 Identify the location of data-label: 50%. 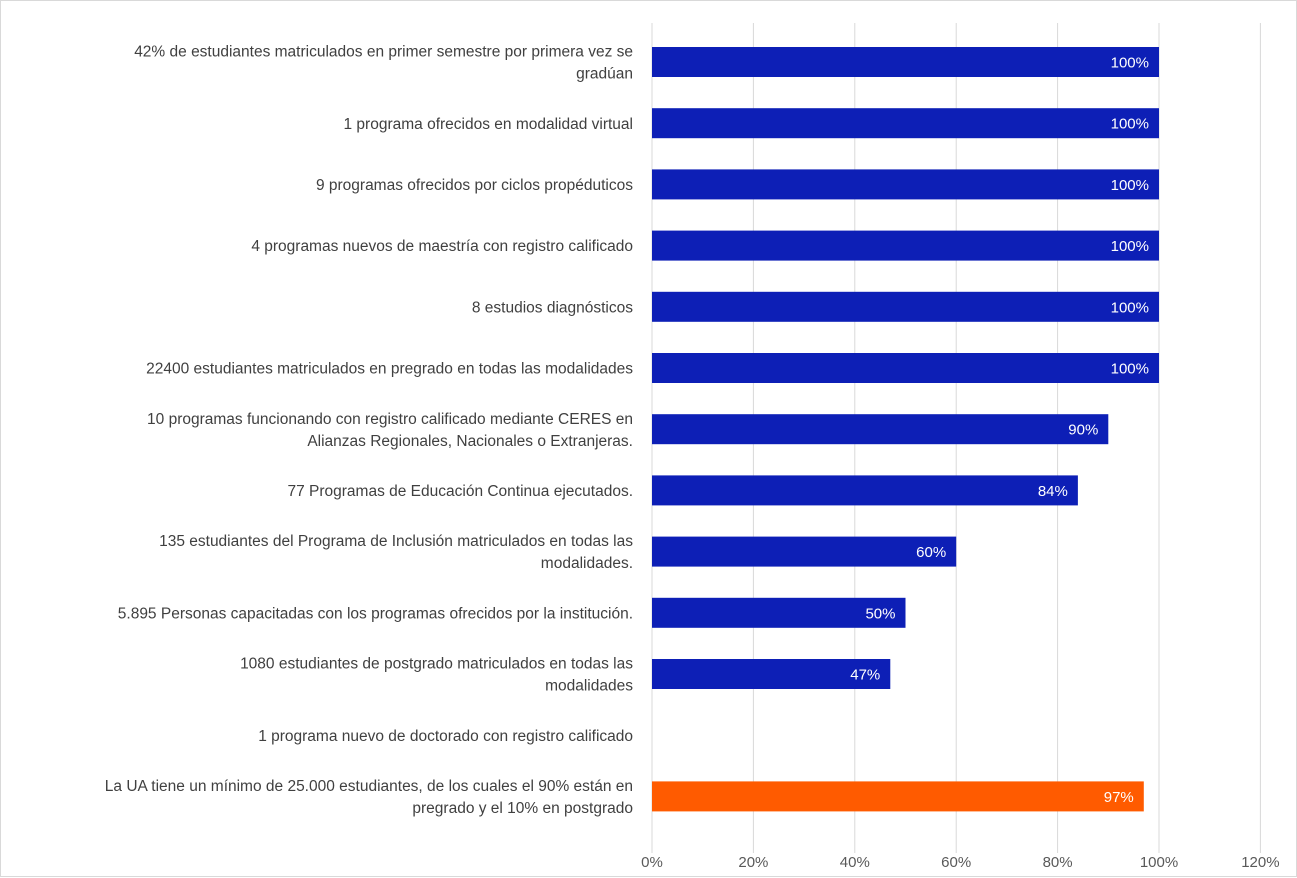
(880, 613).